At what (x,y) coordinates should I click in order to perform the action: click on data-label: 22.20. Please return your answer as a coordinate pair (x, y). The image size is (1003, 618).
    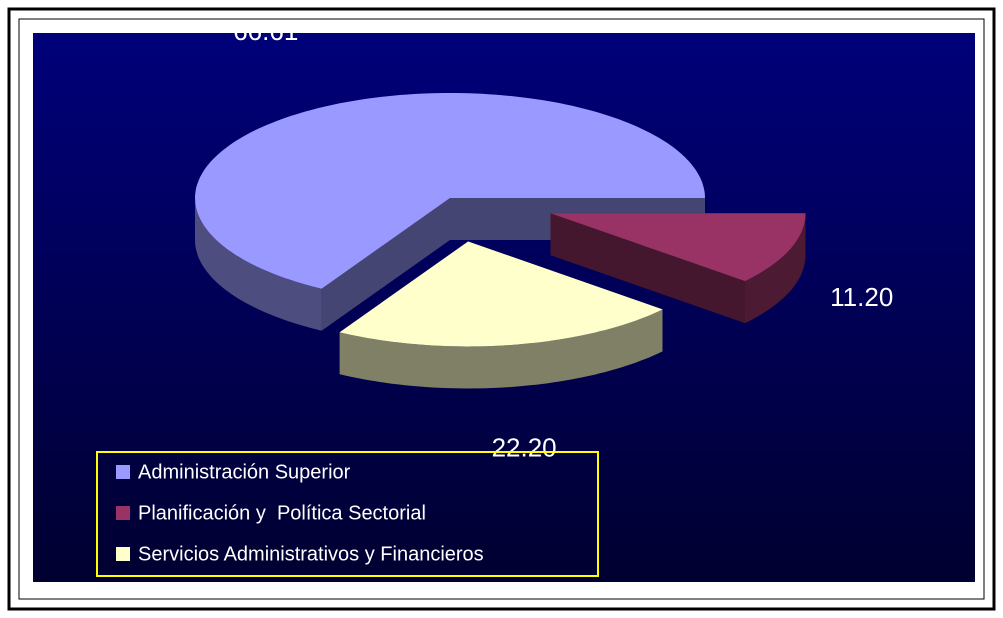
    Looking at the image, I should click on (524, 448).